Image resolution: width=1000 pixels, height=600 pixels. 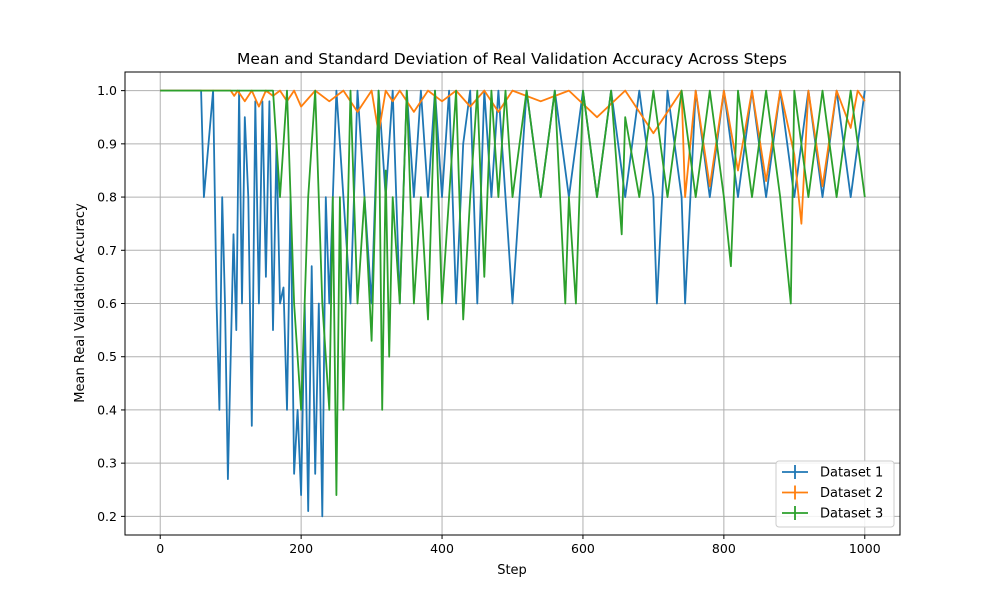 What do you see at coordinates (518, 545) in the screenshot?
I see `x-axis-ticks: 0 200 400 600 800 1000` at bounding box center [518, 545].